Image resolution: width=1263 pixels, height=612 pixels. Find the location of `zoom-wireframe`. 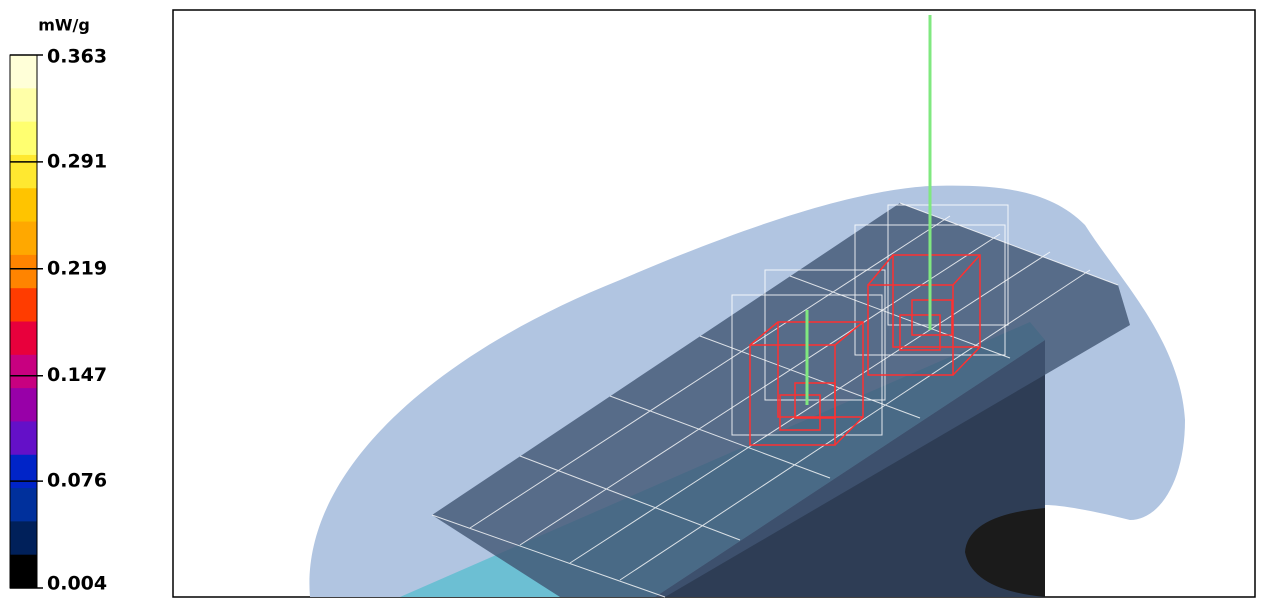

zoom-wireframe is located at coordinates (870, 320).